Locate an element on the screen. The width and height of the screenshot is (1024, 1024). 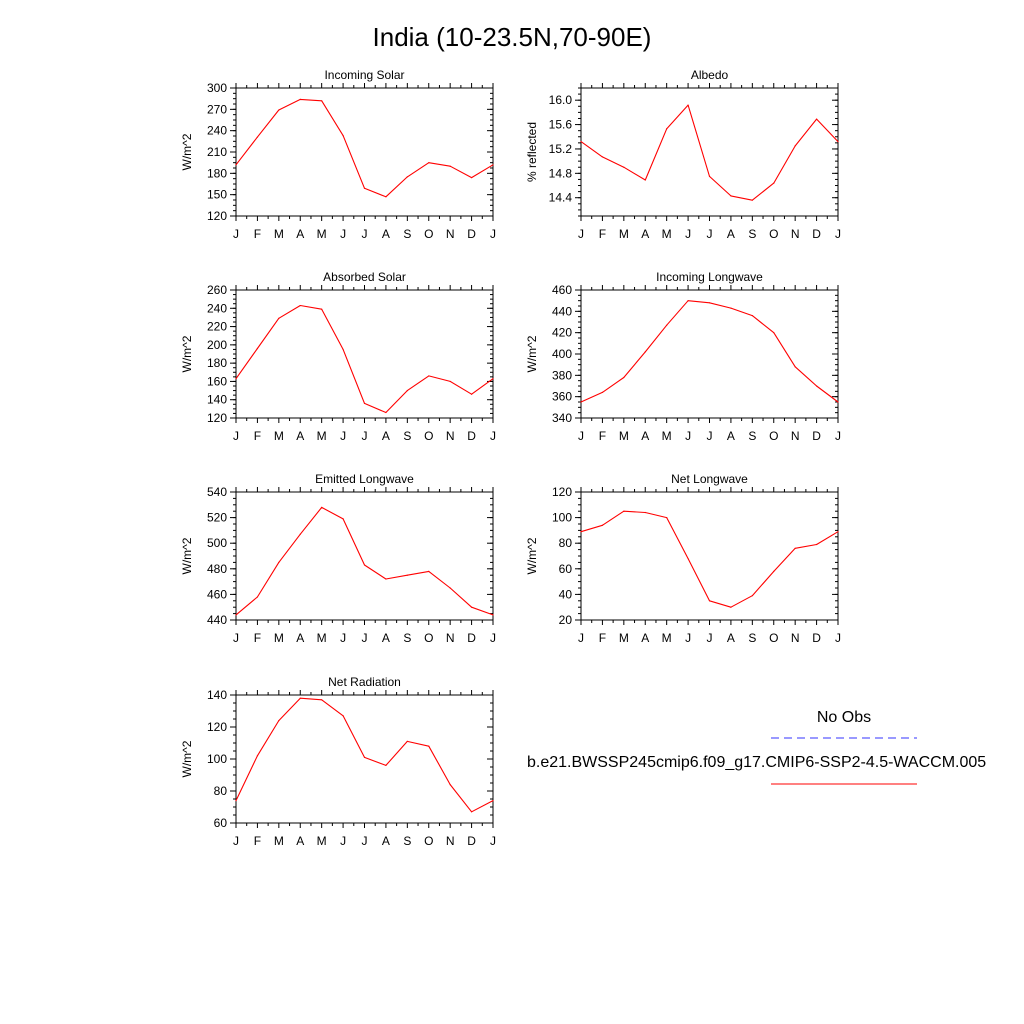
y-tick-label: 380 is located at coordinates (562, 375).